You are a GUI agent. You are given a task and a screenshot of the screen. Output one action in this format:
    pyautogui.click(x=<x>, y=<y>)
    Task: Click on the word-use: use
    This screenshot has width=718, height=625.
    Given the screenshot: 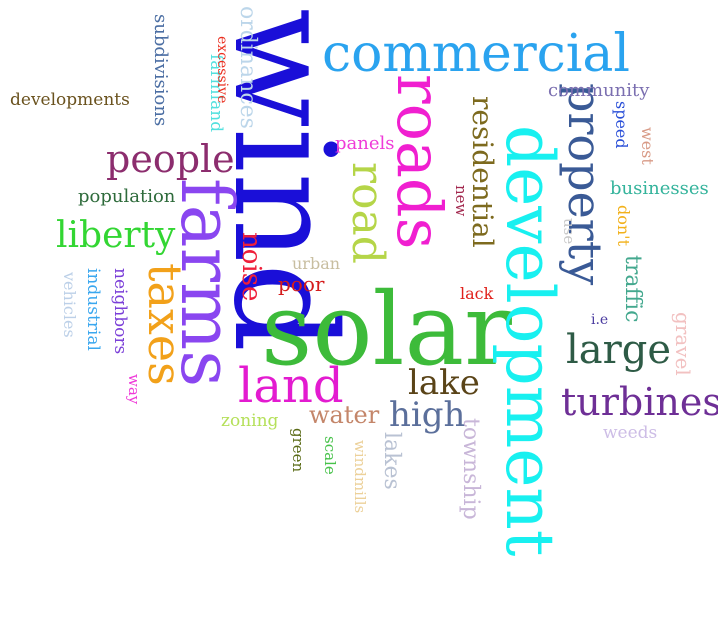 What is the action you would take?
    pyautogui.click(x=569, y=231)
    